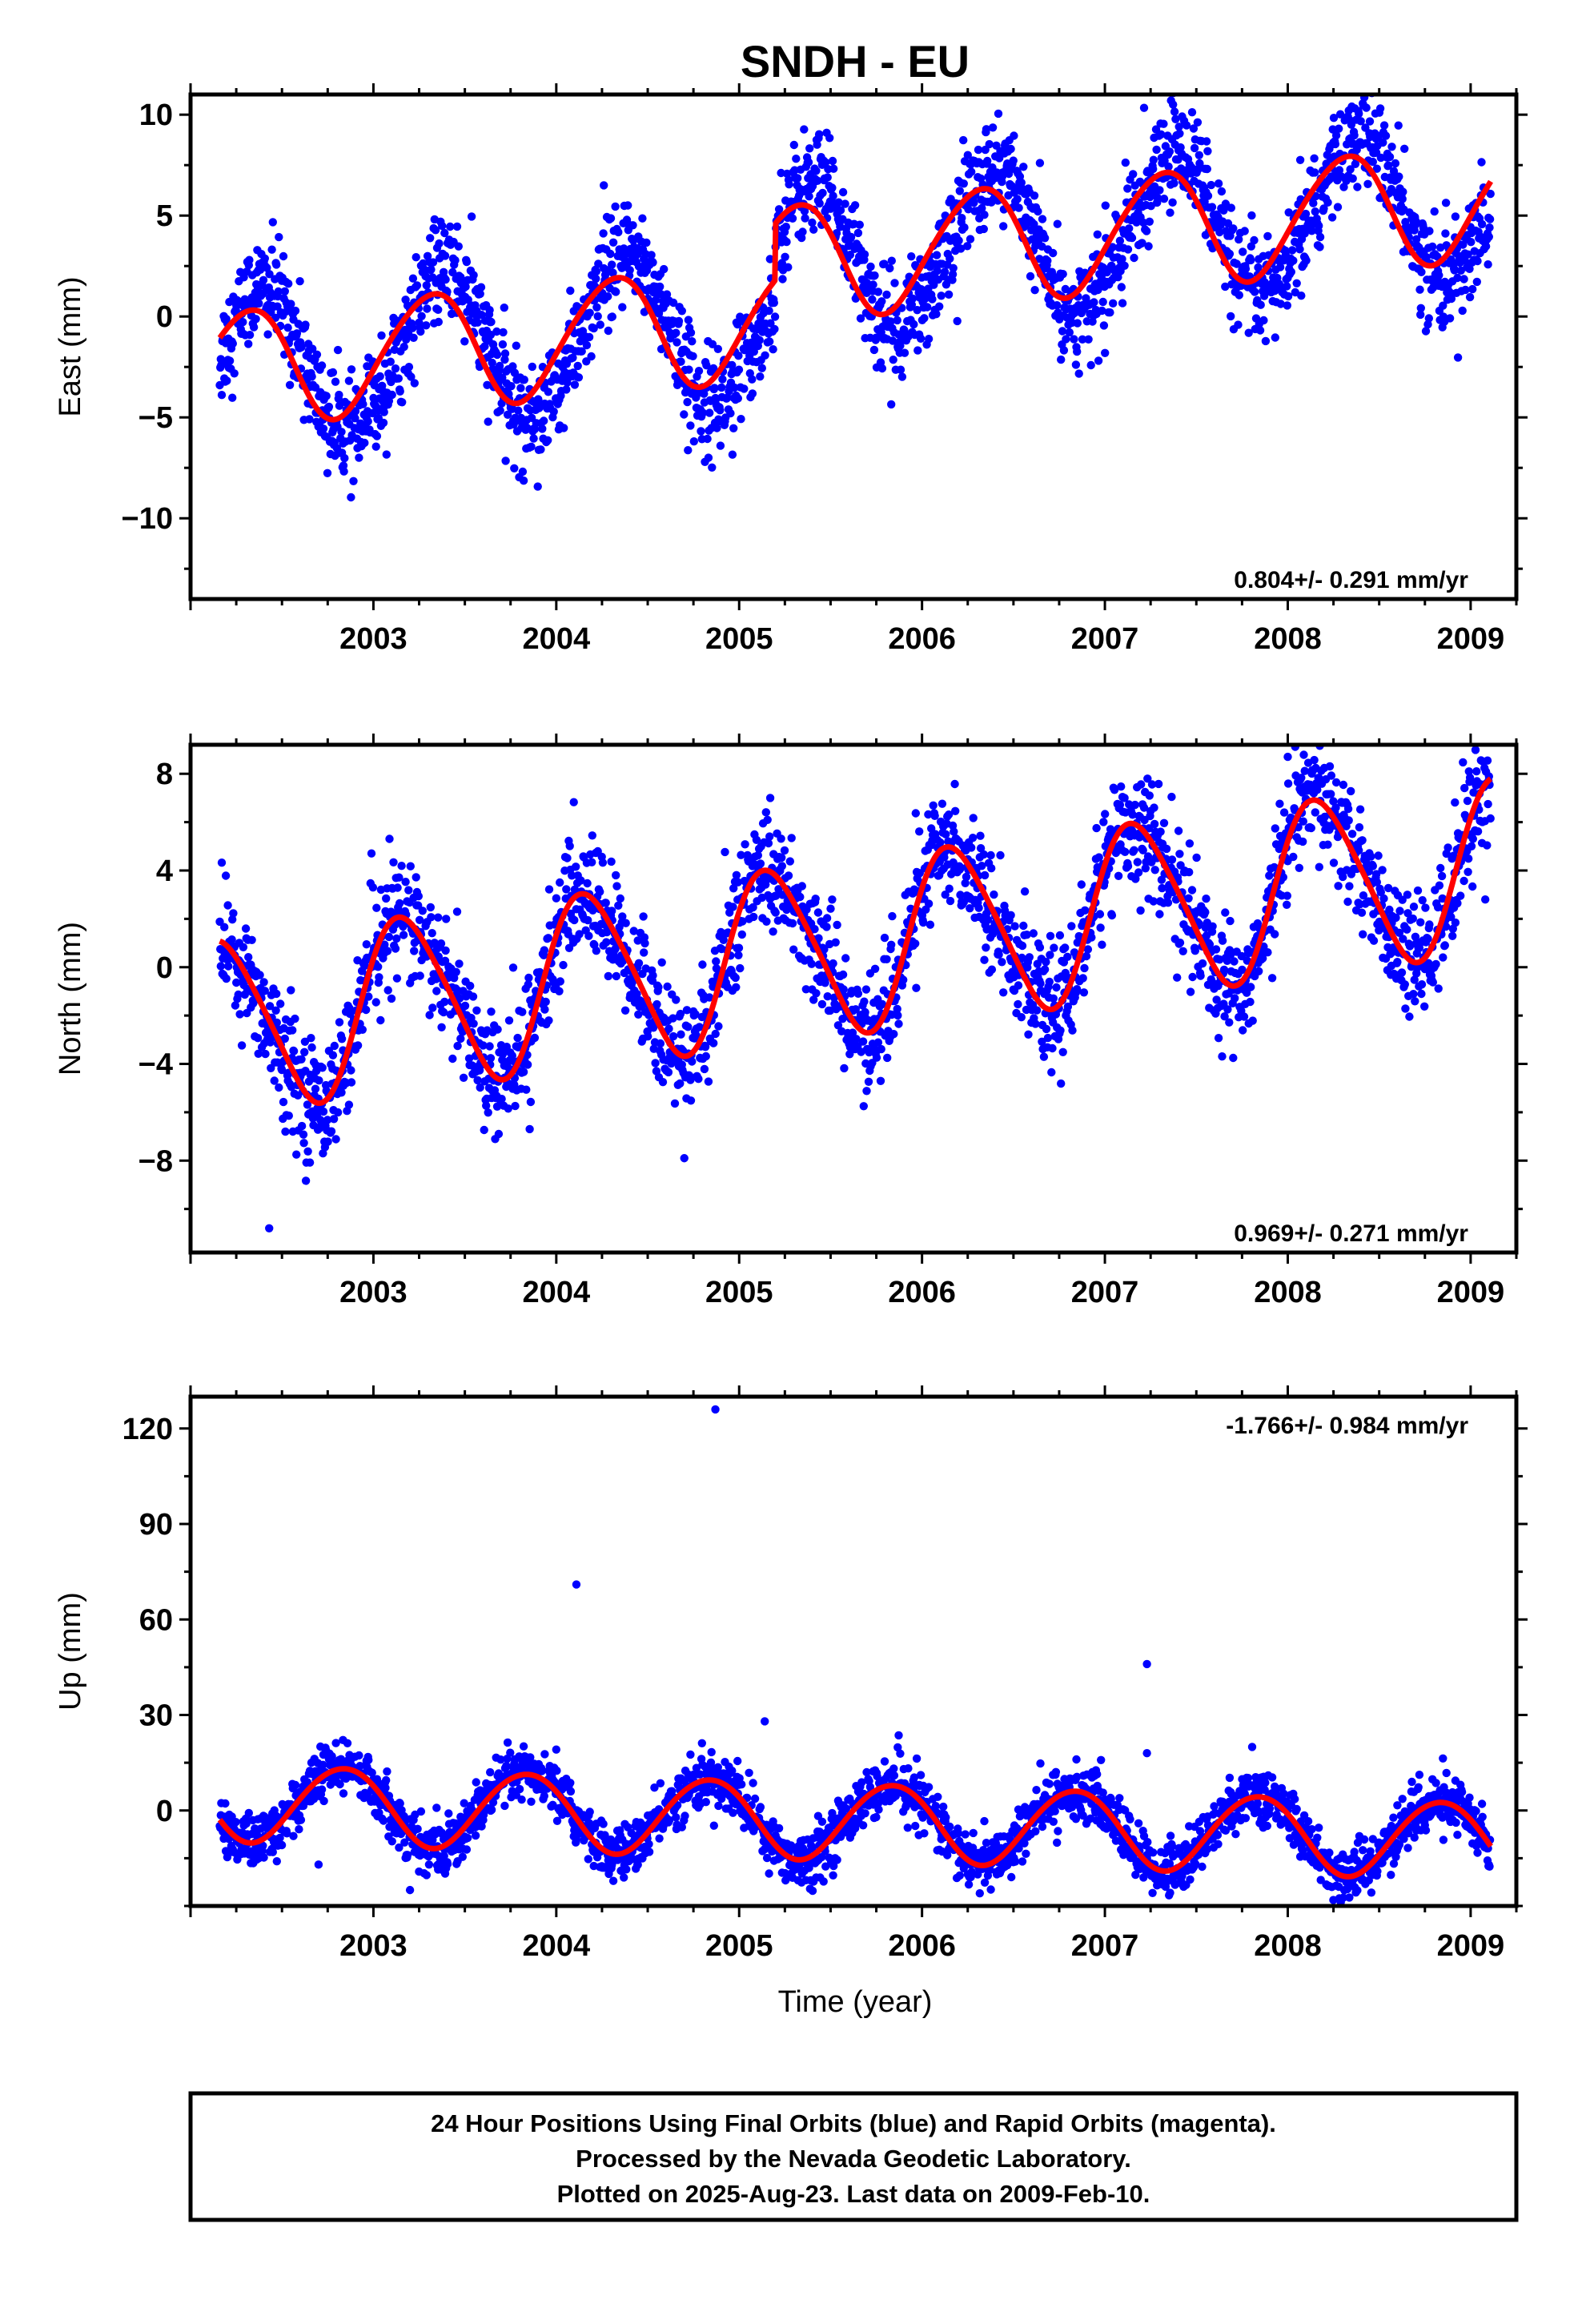 Image resolution: width=1582 pixels, height=2324 pixels. Describe the element at coordinates (1105, 639) in the screenshot. I see `x-tick-label: 2007` at that location.